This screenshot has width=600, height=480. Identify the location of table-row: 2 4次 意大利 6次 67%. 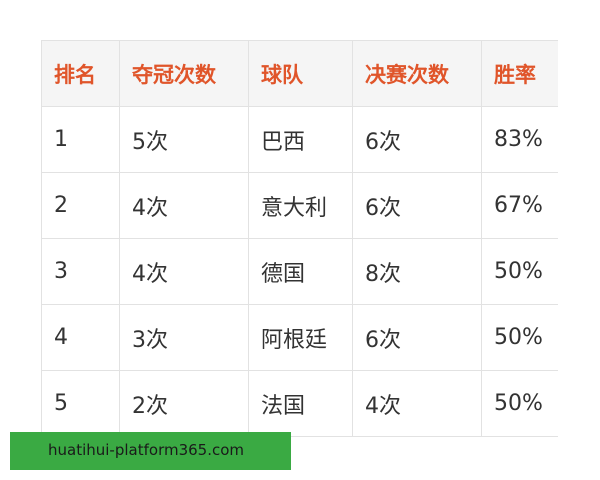
(299, 205).